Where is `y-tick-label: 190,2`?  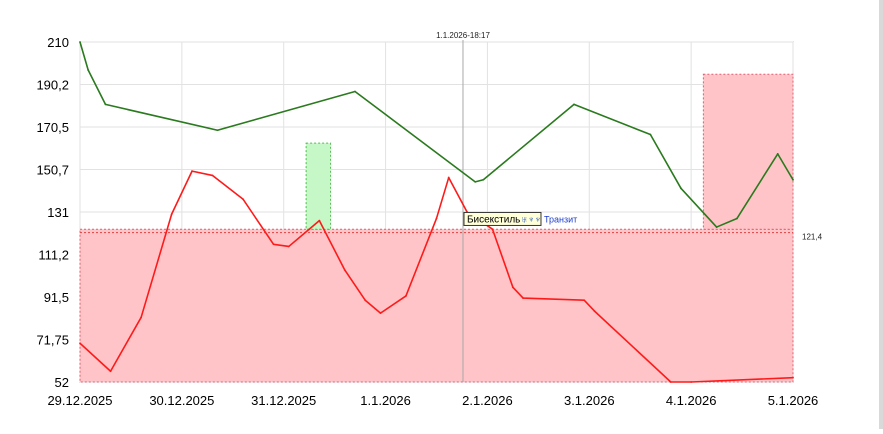 y-tick-label: 190,2 is located at coordinates (52, 85).